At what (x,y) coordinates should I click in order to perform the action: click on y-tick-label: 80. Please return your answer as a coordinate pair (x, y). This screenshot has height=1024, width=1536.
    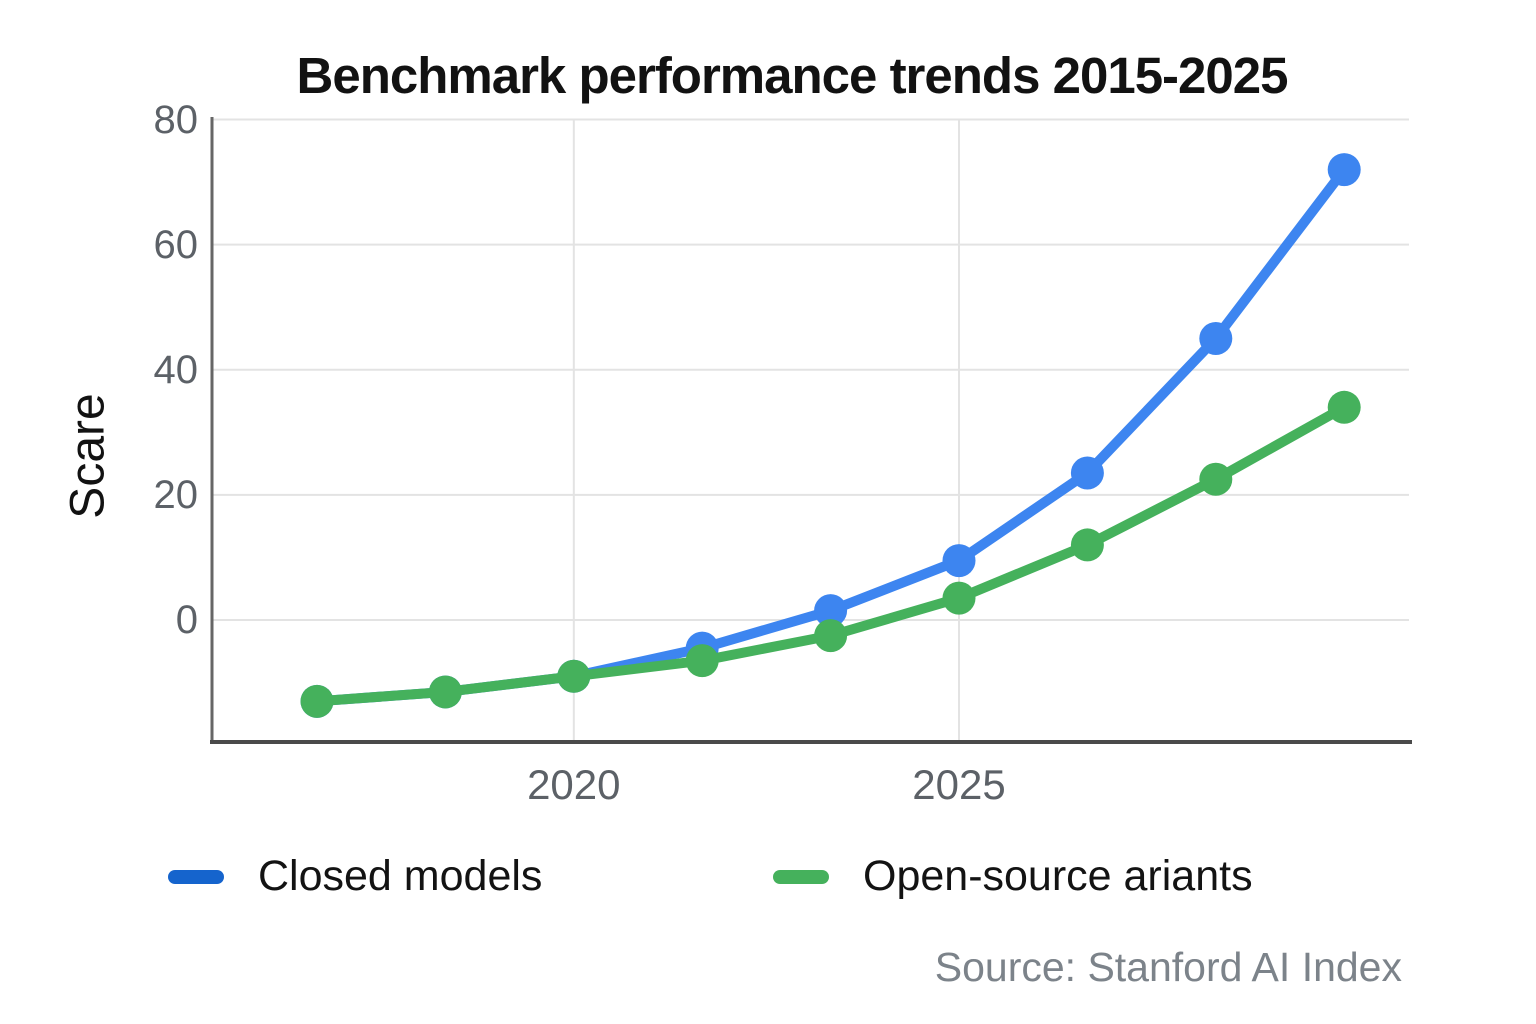
    Looking at the image, I should click on (176, 119).